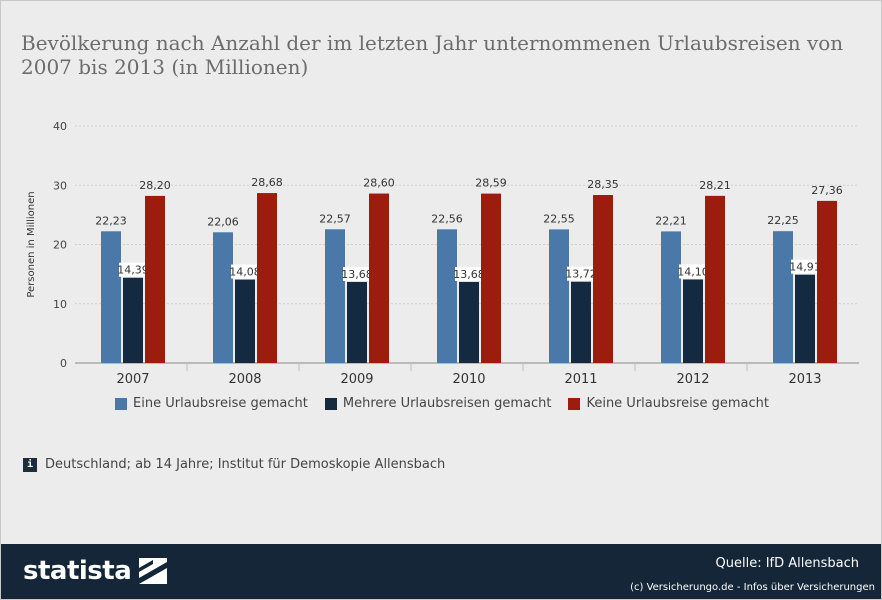 Image resolution: width=882 pixels, height=600 pixels. I want to click on x-tick-label: 2009, so click(356, 379).